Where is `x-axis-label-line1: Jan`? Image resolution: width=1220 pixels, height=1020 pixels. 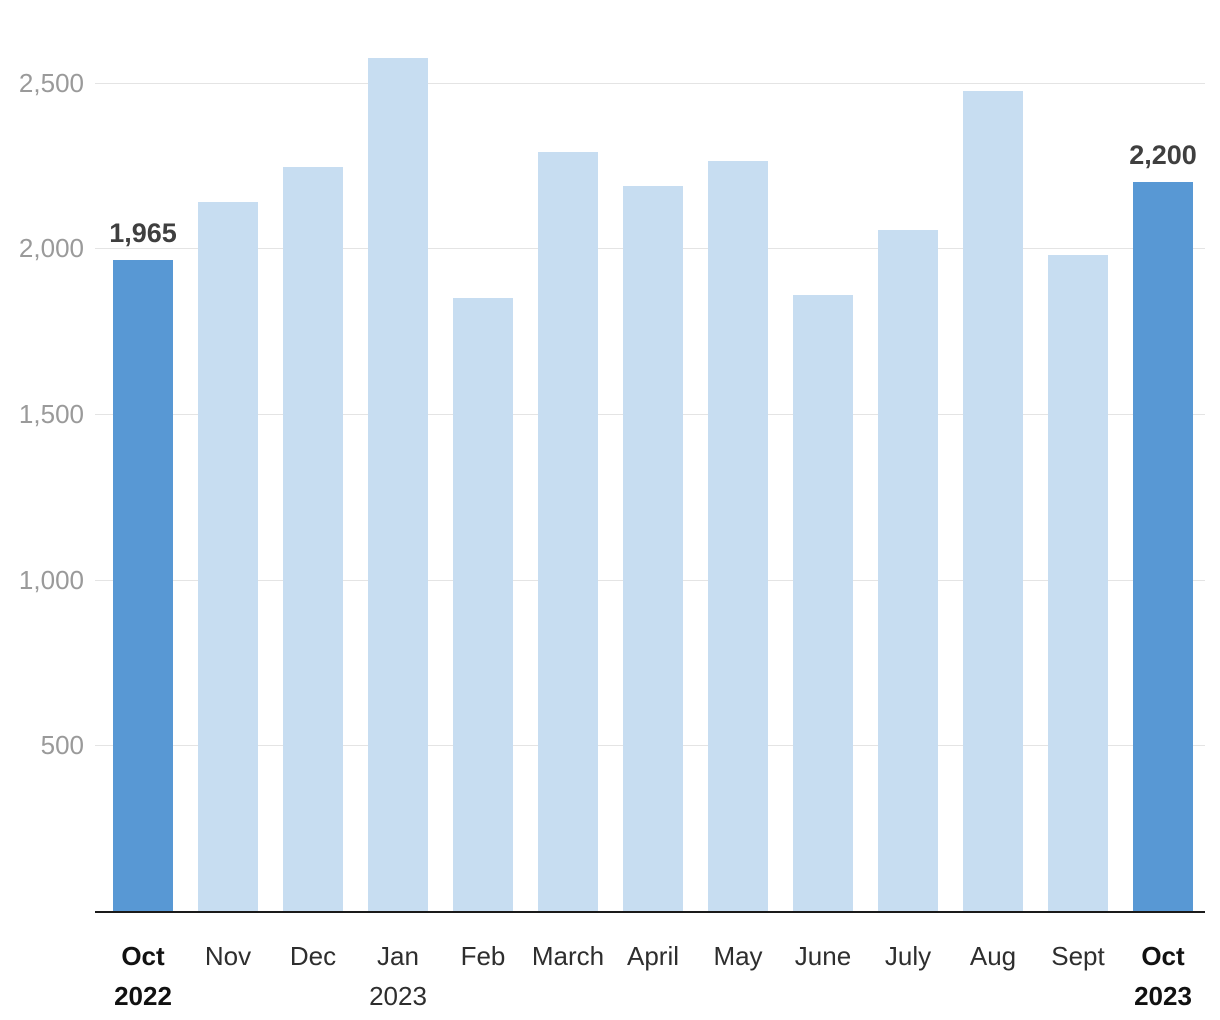 x-axis-label-line1: Jan is located at coordinates (398, 956).